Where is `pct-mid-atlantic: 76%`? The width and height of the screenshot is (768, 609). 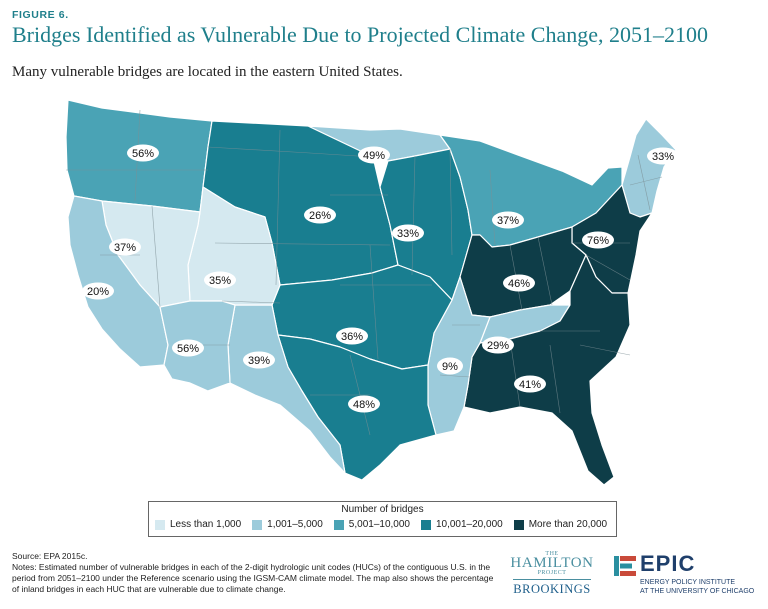
pct-mid-atlantic: 76% is located at coordinates (598, 240).